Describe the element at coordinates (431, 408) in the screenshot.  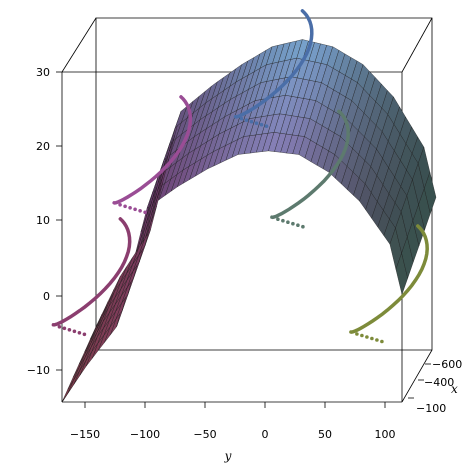
I see `x-tick-label: −100` at that location.